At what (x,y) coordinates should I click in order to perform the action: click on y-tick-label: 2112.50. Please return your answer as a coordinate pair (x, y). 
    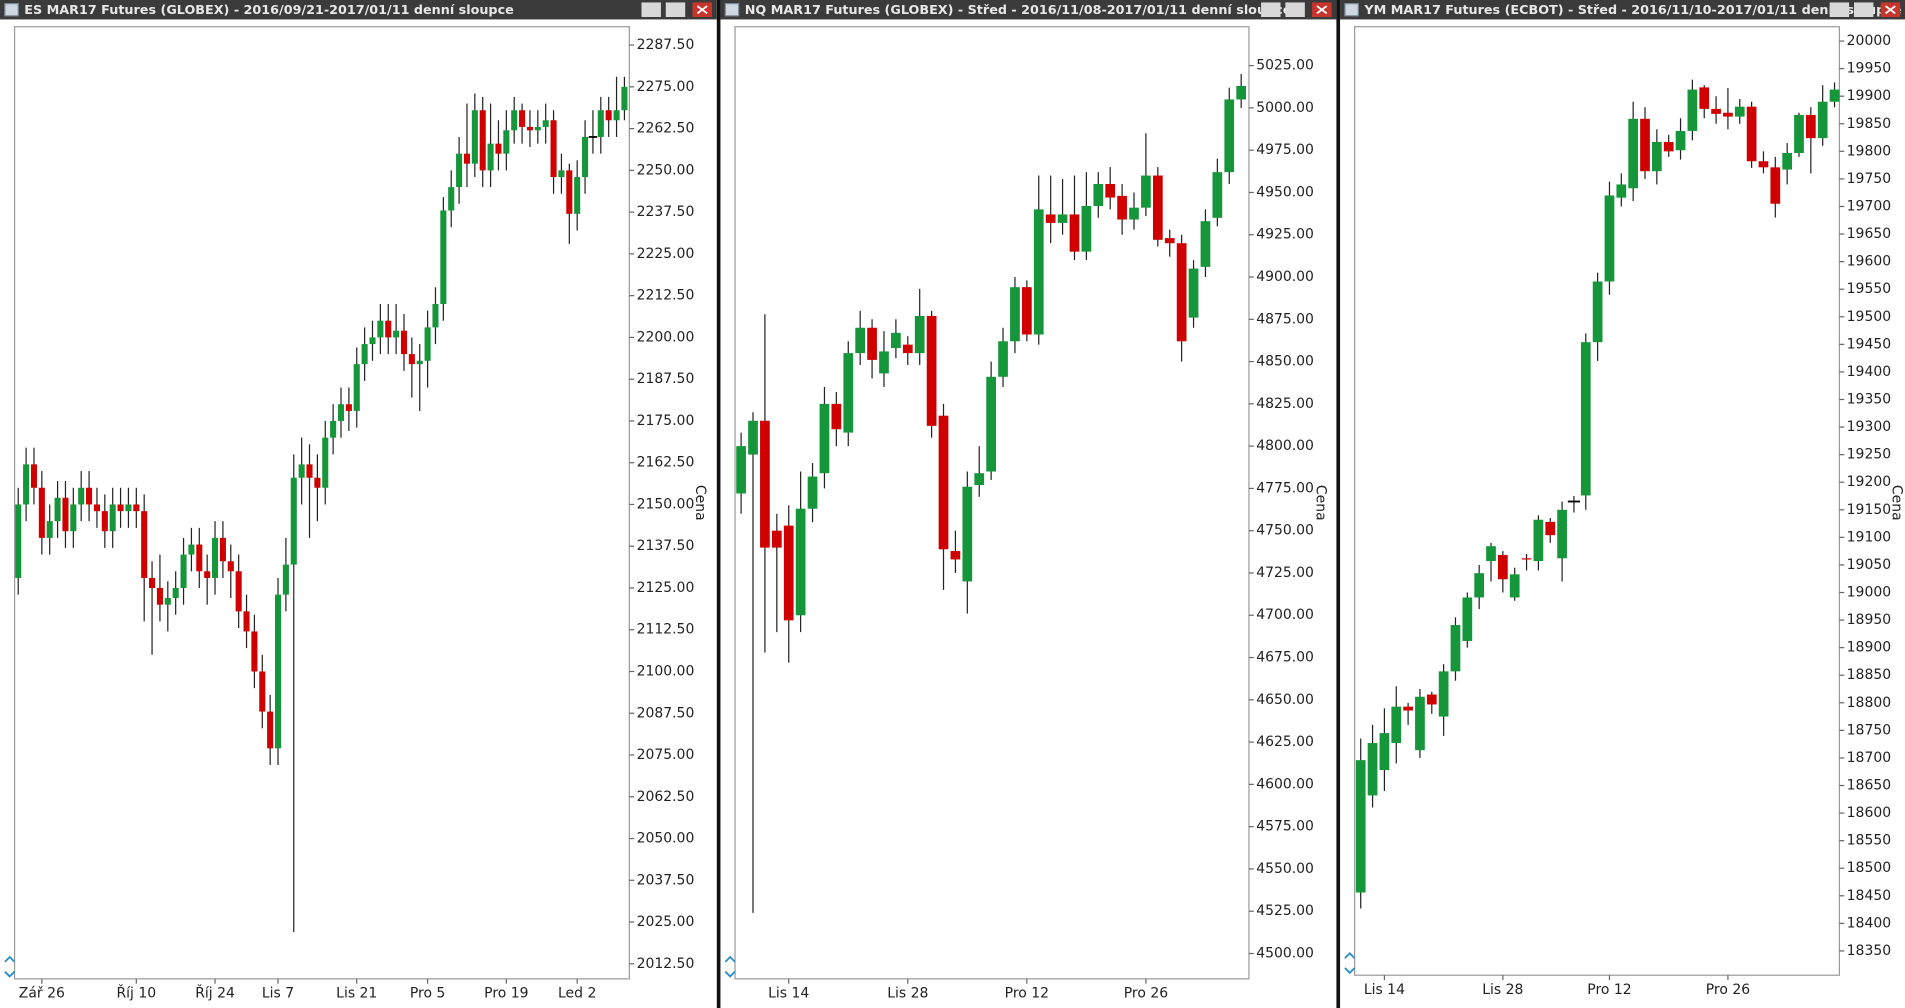
    Looking at the image, I should click on (666, 630).